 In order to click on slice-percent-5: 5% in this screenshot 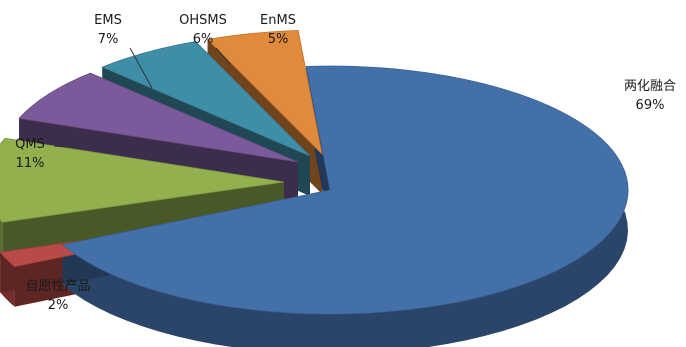, I will do `click(278, 39)`.